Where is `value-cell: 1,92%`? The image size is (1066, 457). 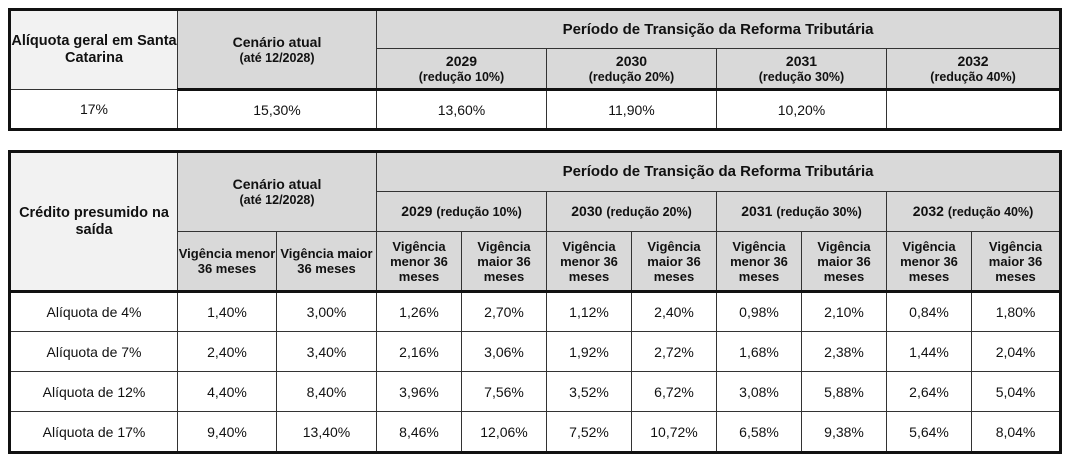 value-cell: 1,92% is located at coordinates (589, 351).